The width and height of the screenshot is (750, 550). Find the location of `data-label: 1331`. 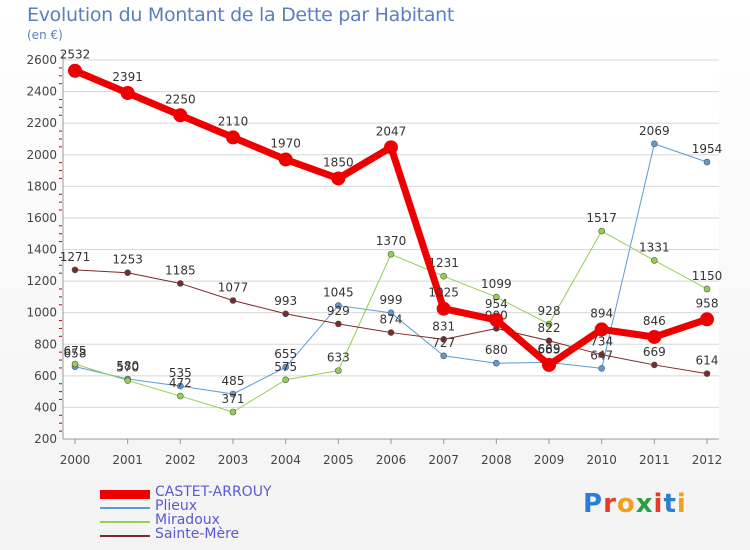

data-label: 1331 is located at coordinates (654, 247).